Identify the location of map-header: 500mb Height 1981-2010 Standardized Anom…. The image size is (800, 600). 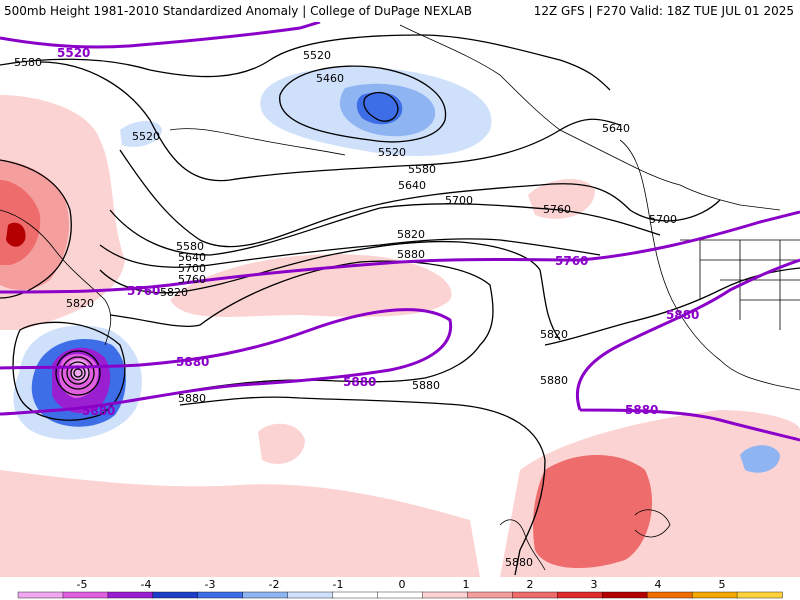
(400, 11).